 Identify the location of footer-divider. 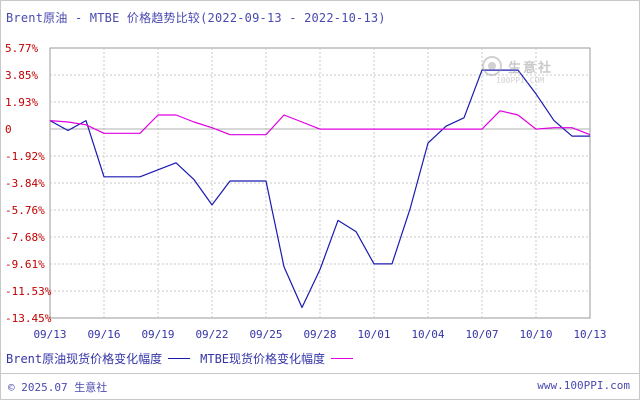
(320, 373).